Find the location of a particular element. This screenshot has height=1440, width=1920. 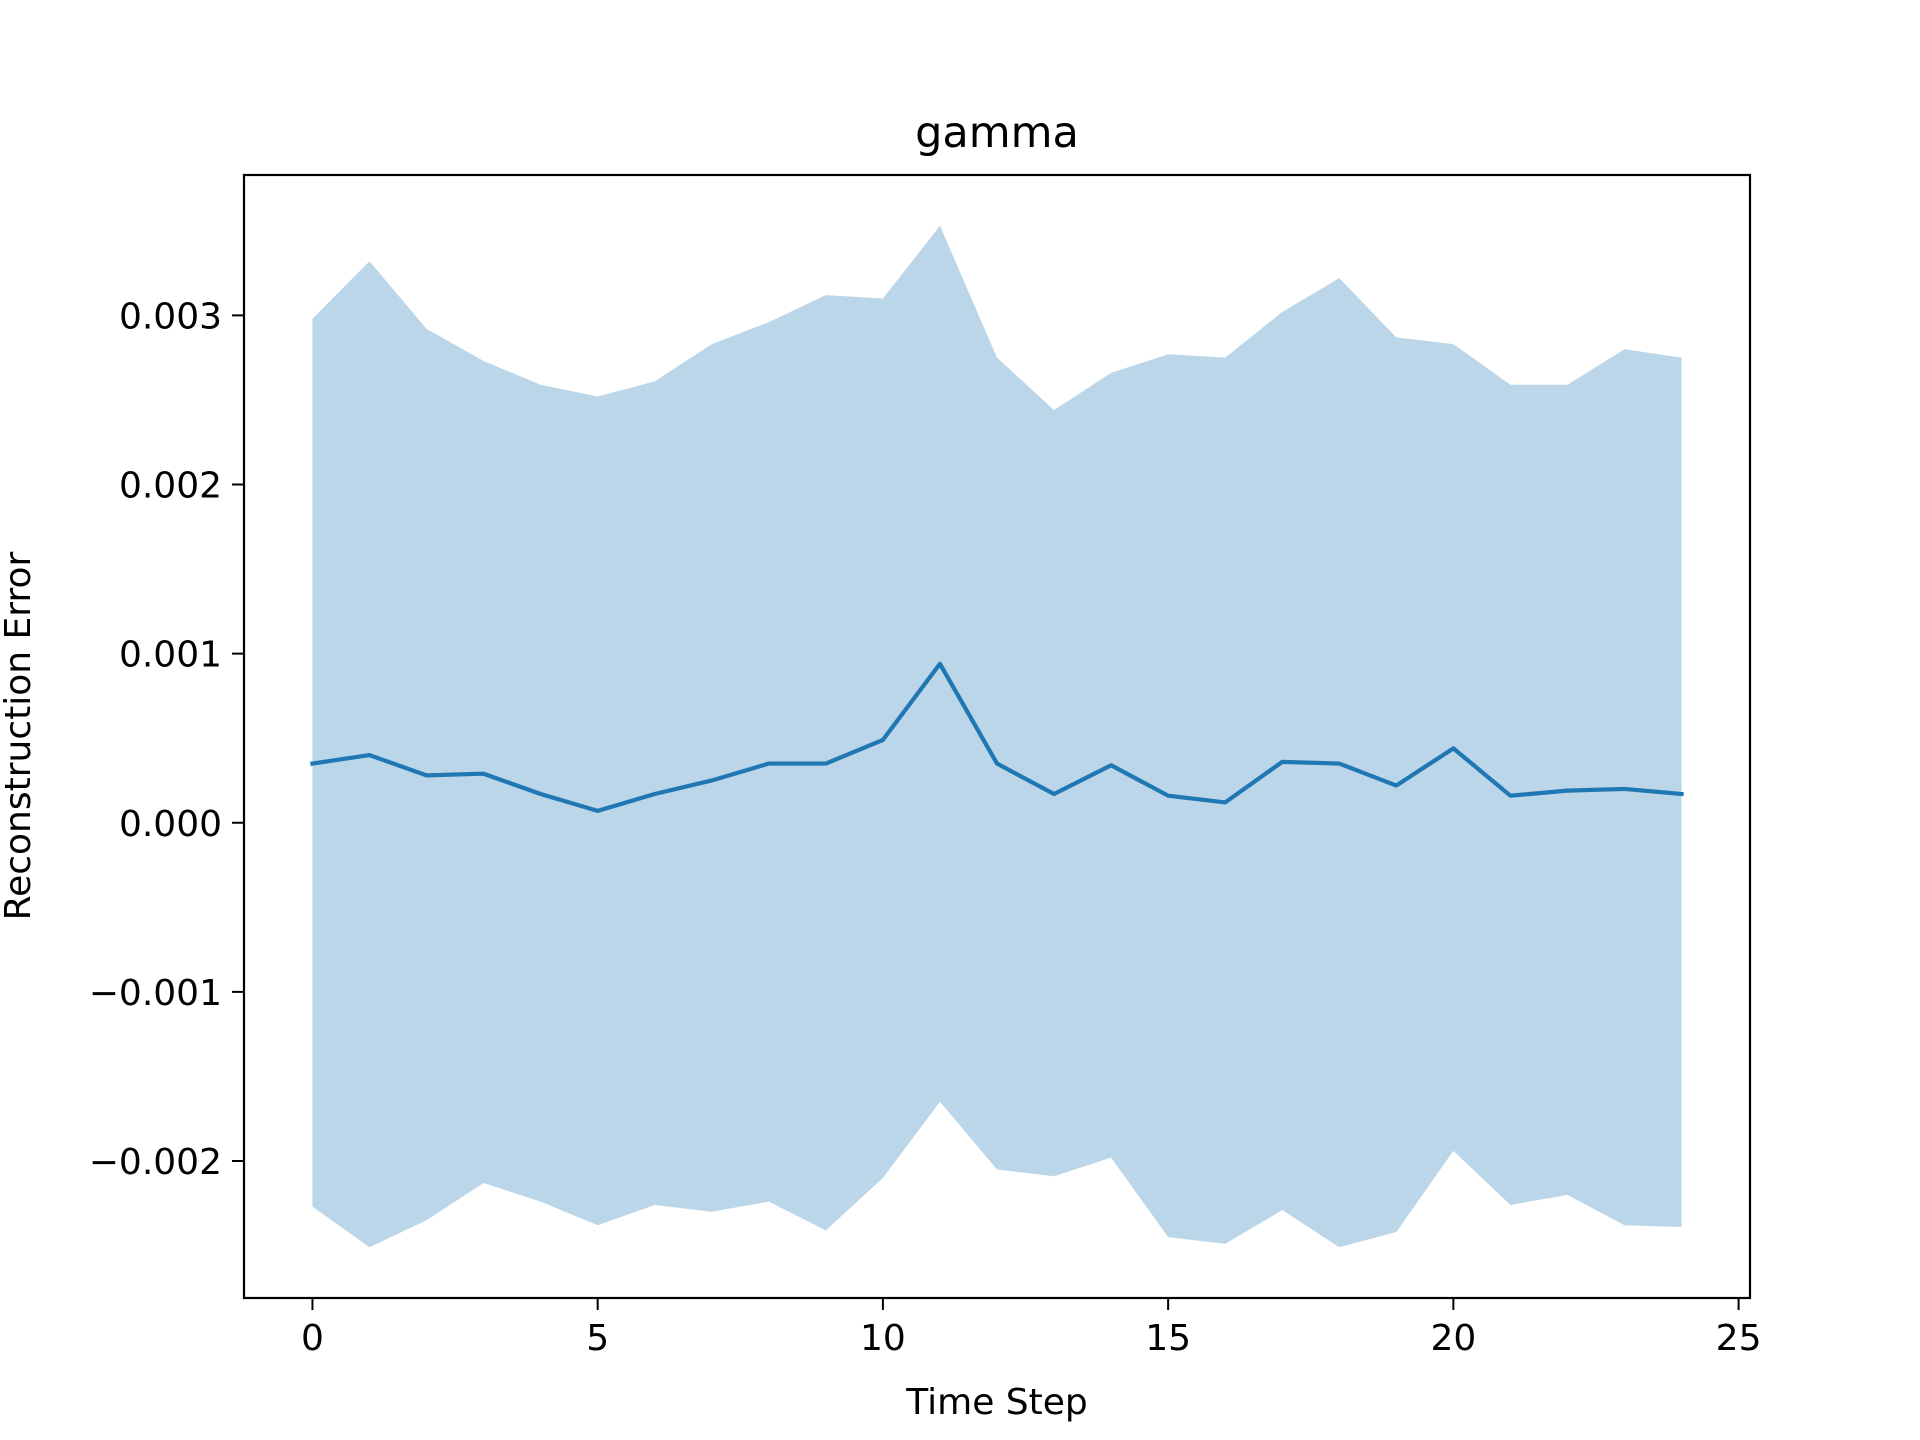

y-tick-label: 0.000 is located at coordinates (170, 824).